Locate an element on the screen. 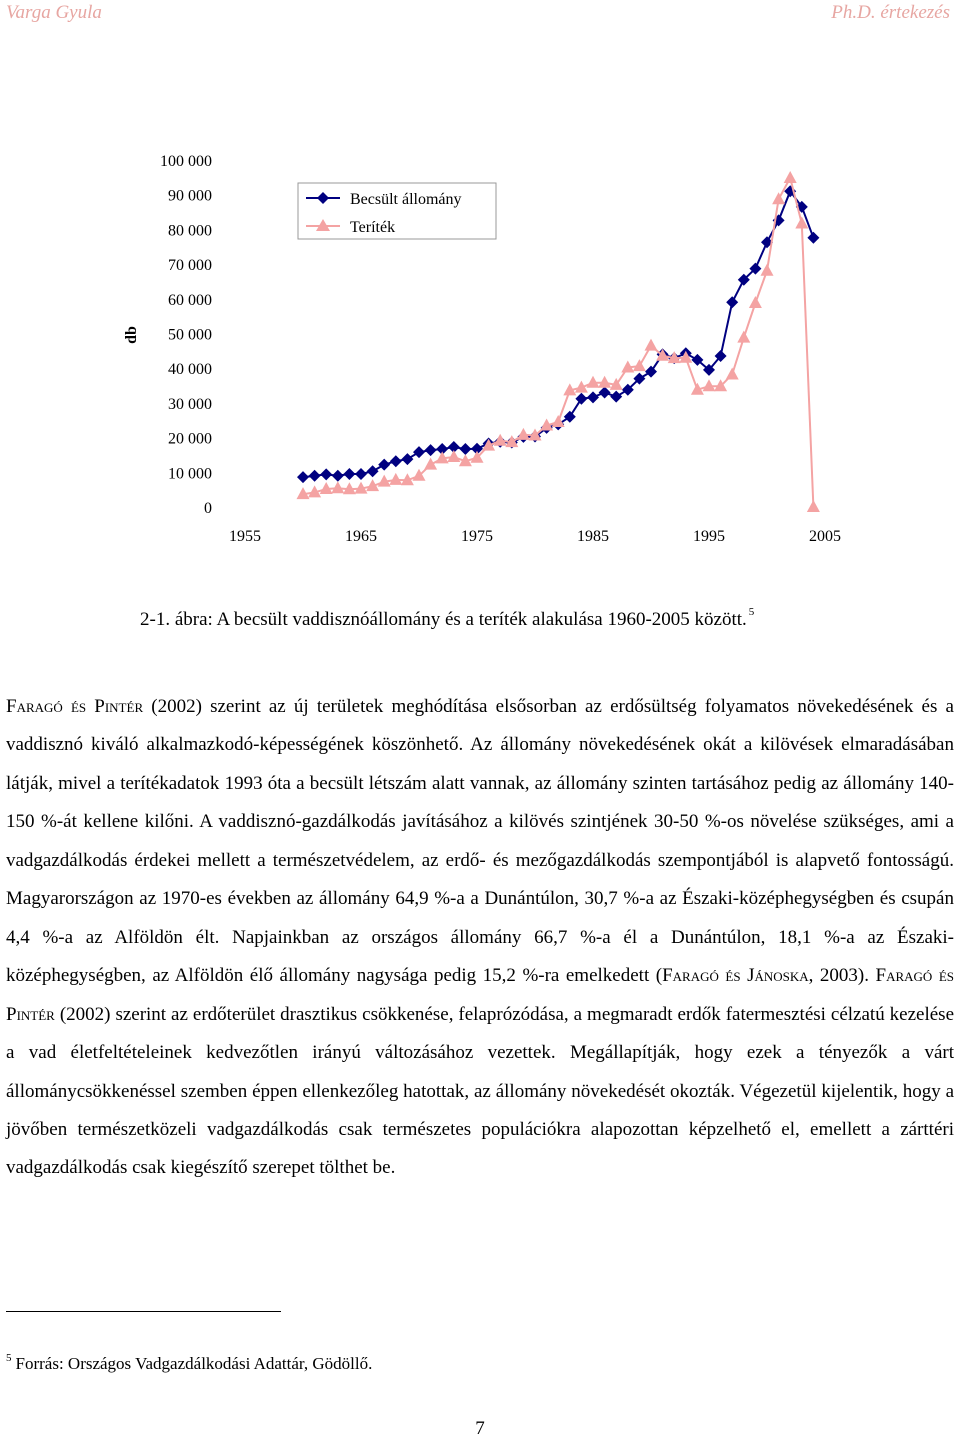  x-tick-label: 1965 is located at coordinates (361, 536).